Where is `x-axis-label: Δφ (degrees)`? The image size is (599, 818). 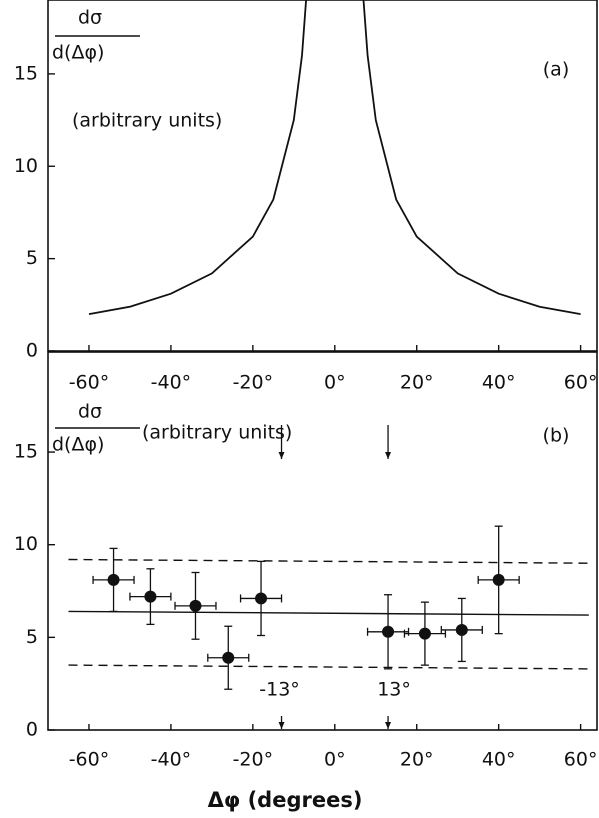 x-axis-label: Δφ (degrees) is located at coordinates (285, 800).